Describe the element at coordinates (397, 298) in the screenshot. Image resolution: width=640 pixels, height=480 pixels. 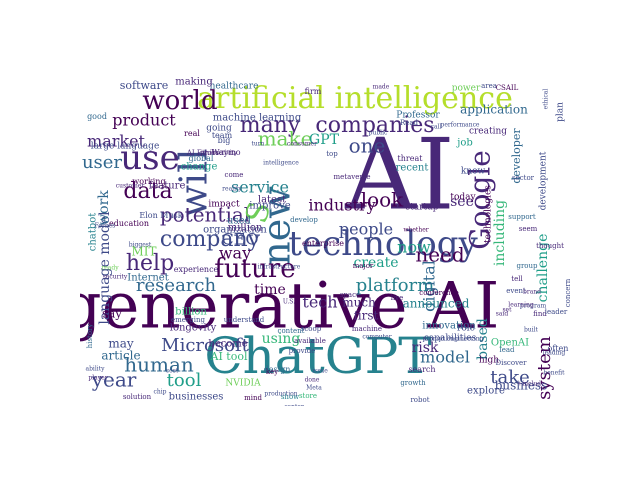
I see `word-cloud-term: live` at that location.